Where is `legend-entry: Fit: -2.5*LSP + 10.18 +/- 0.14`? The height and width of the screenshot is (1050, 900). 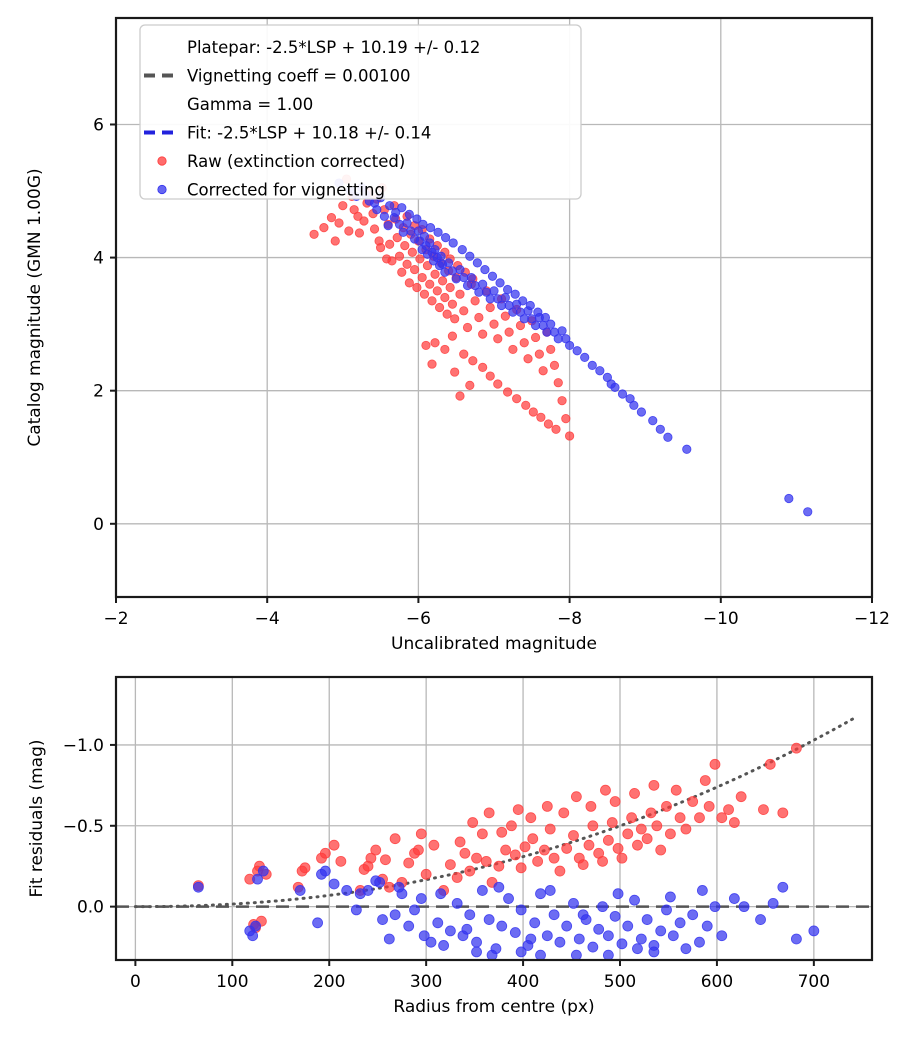
legend-entry: Fit: -2.5*LSP + 10.18 +/- 0.14 is located at coordinates (287, 133).